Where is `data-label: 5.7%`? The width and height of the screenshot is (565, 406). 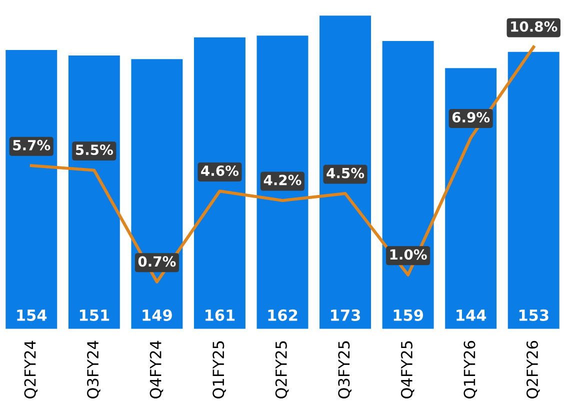 data-label: 5.7% is located at coordinates (31, 145).